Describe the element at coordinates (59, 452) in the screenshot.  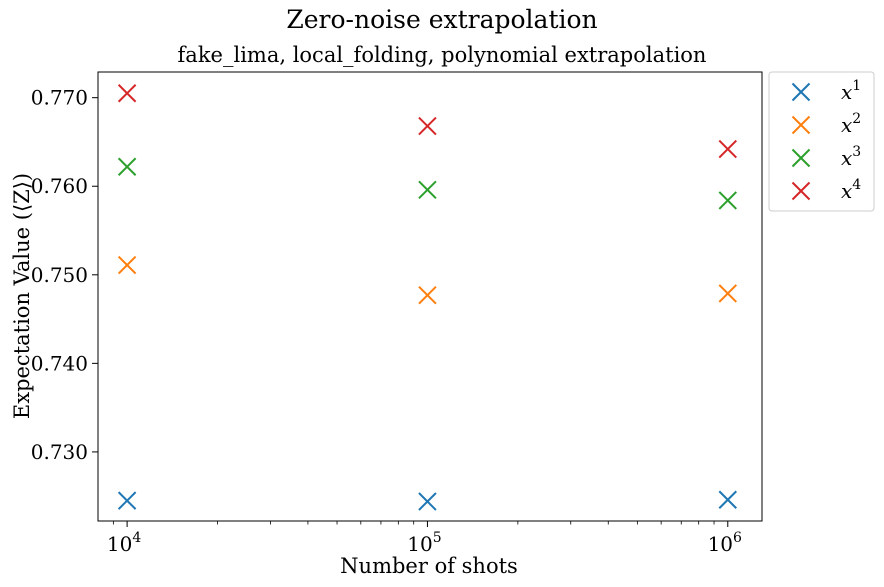
I see `y-tick-label: 0.730` at that location.